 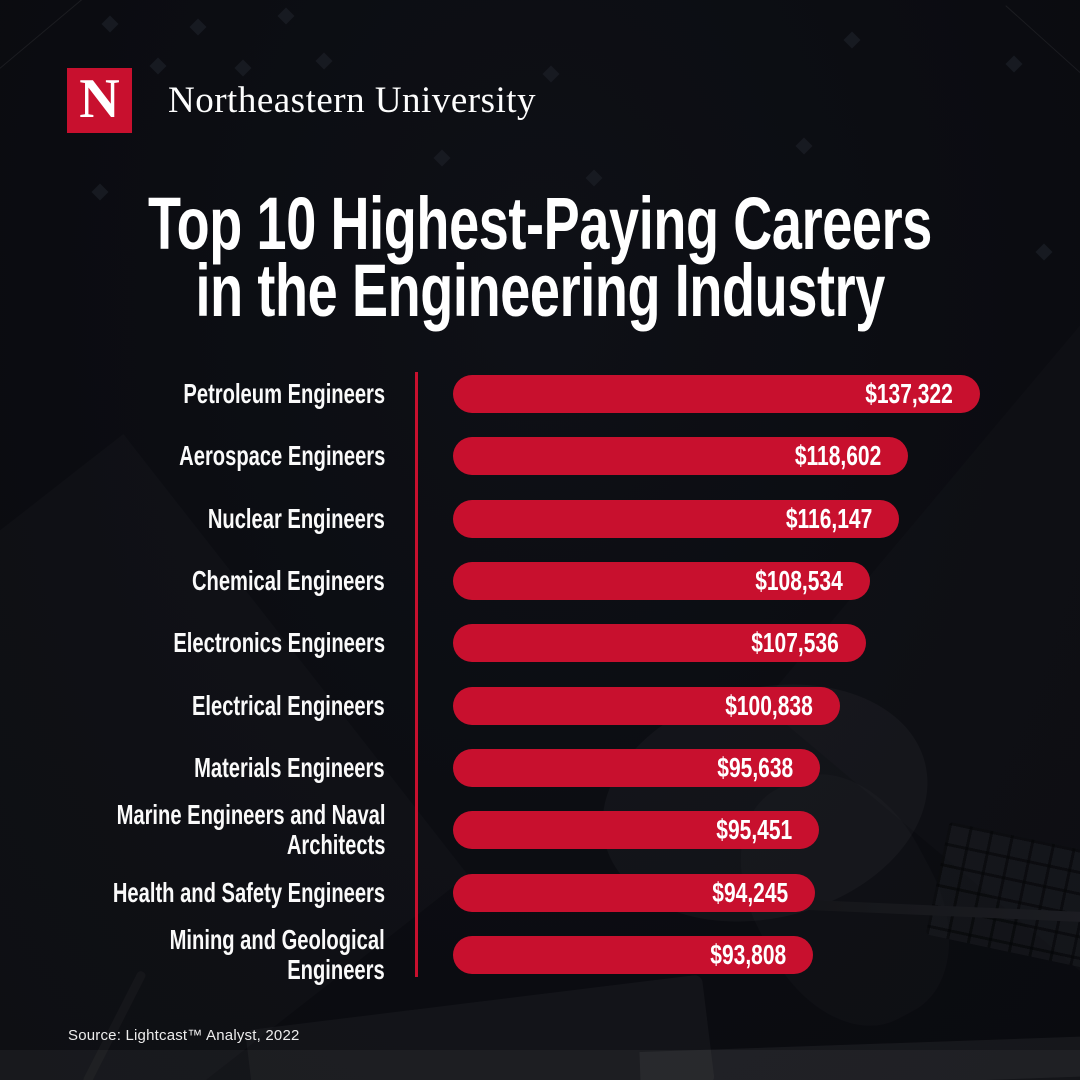 I want to click on logo-letter-n: N, so click(x=99, y=98).